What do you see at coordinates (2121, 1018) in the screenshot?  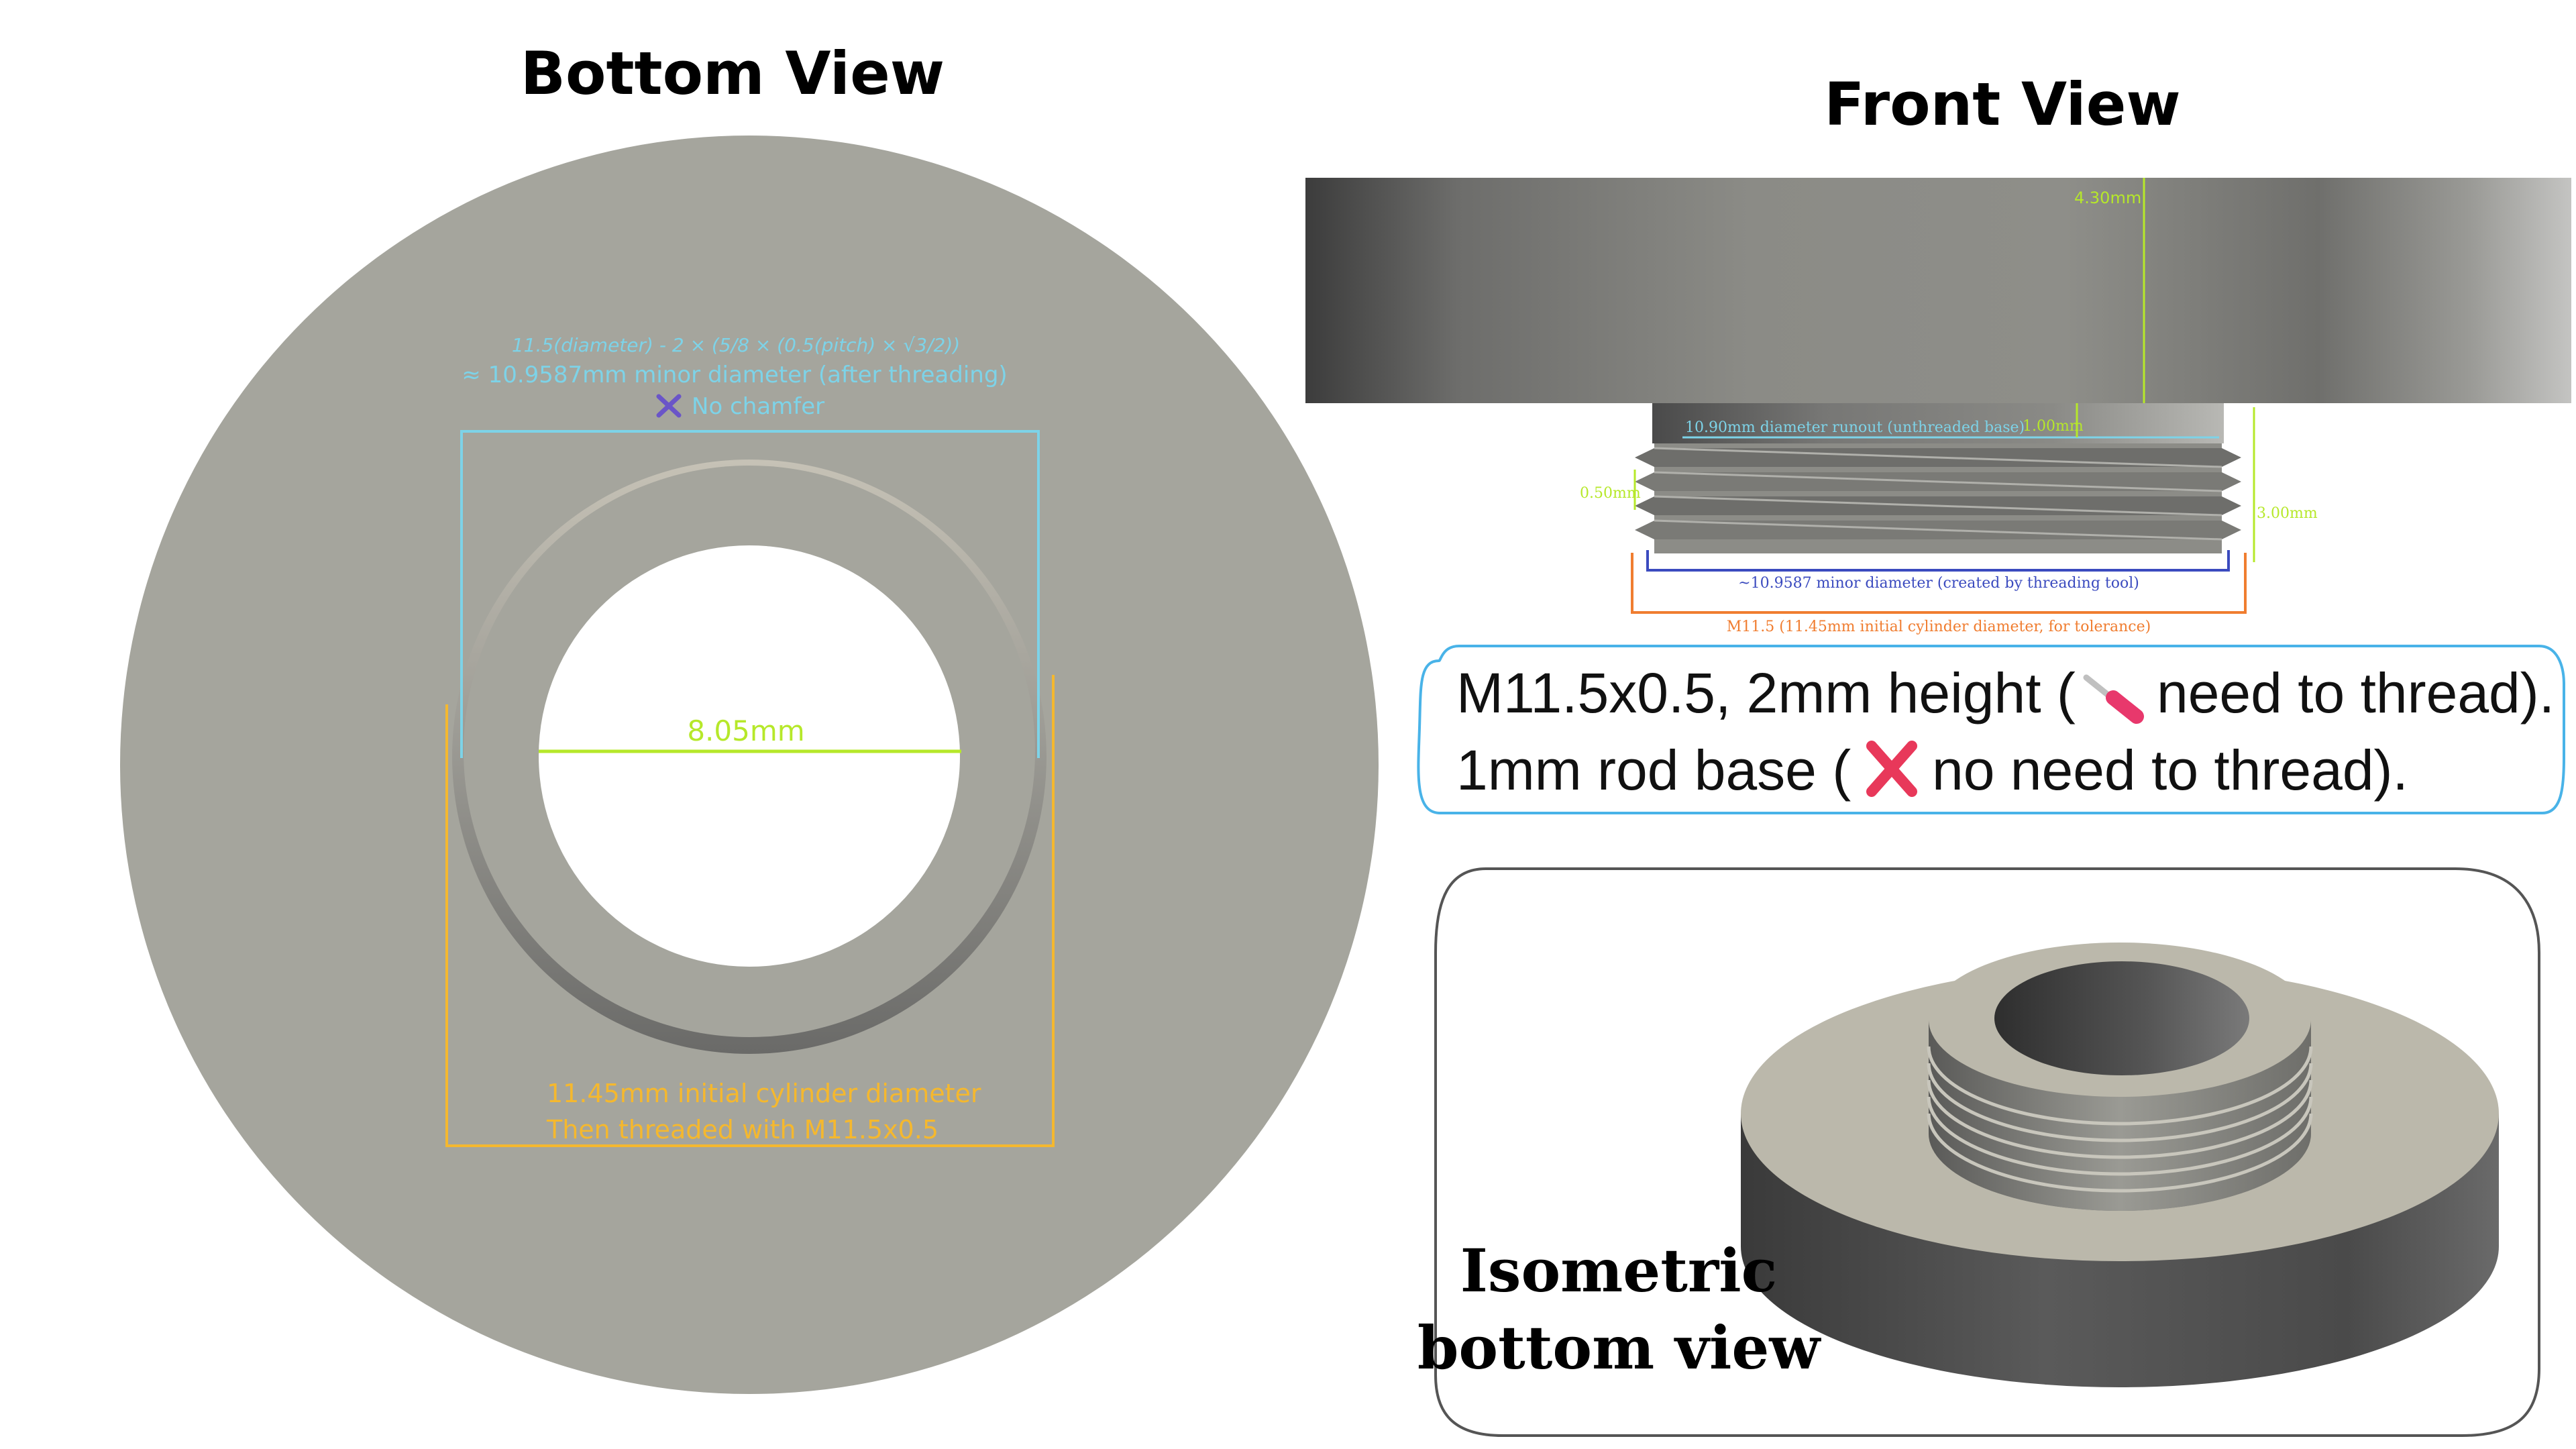 I see `iso-hole` at bounding box center [2121, 1018].